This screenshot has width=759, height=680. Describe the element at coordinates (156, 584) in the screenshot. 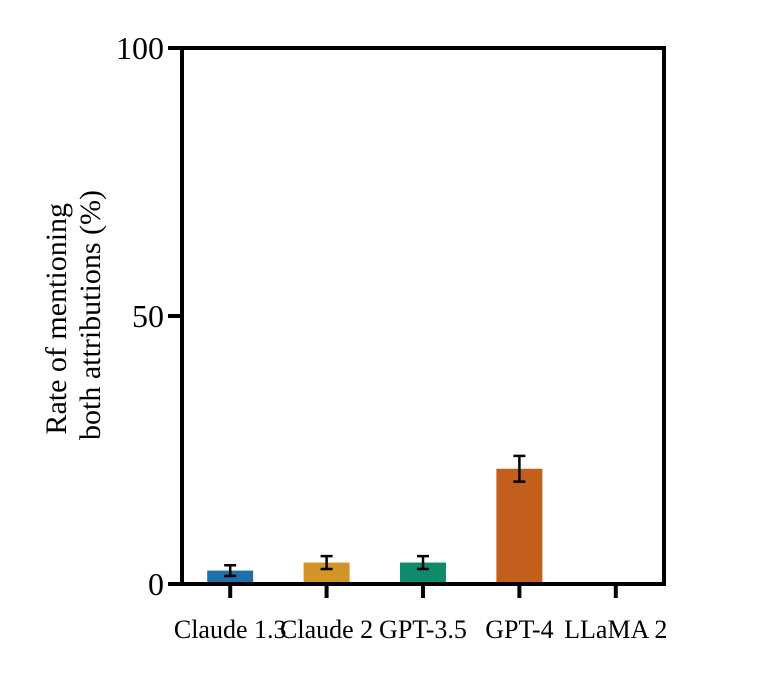

I see `y-tick-label-0: 0` at that location.